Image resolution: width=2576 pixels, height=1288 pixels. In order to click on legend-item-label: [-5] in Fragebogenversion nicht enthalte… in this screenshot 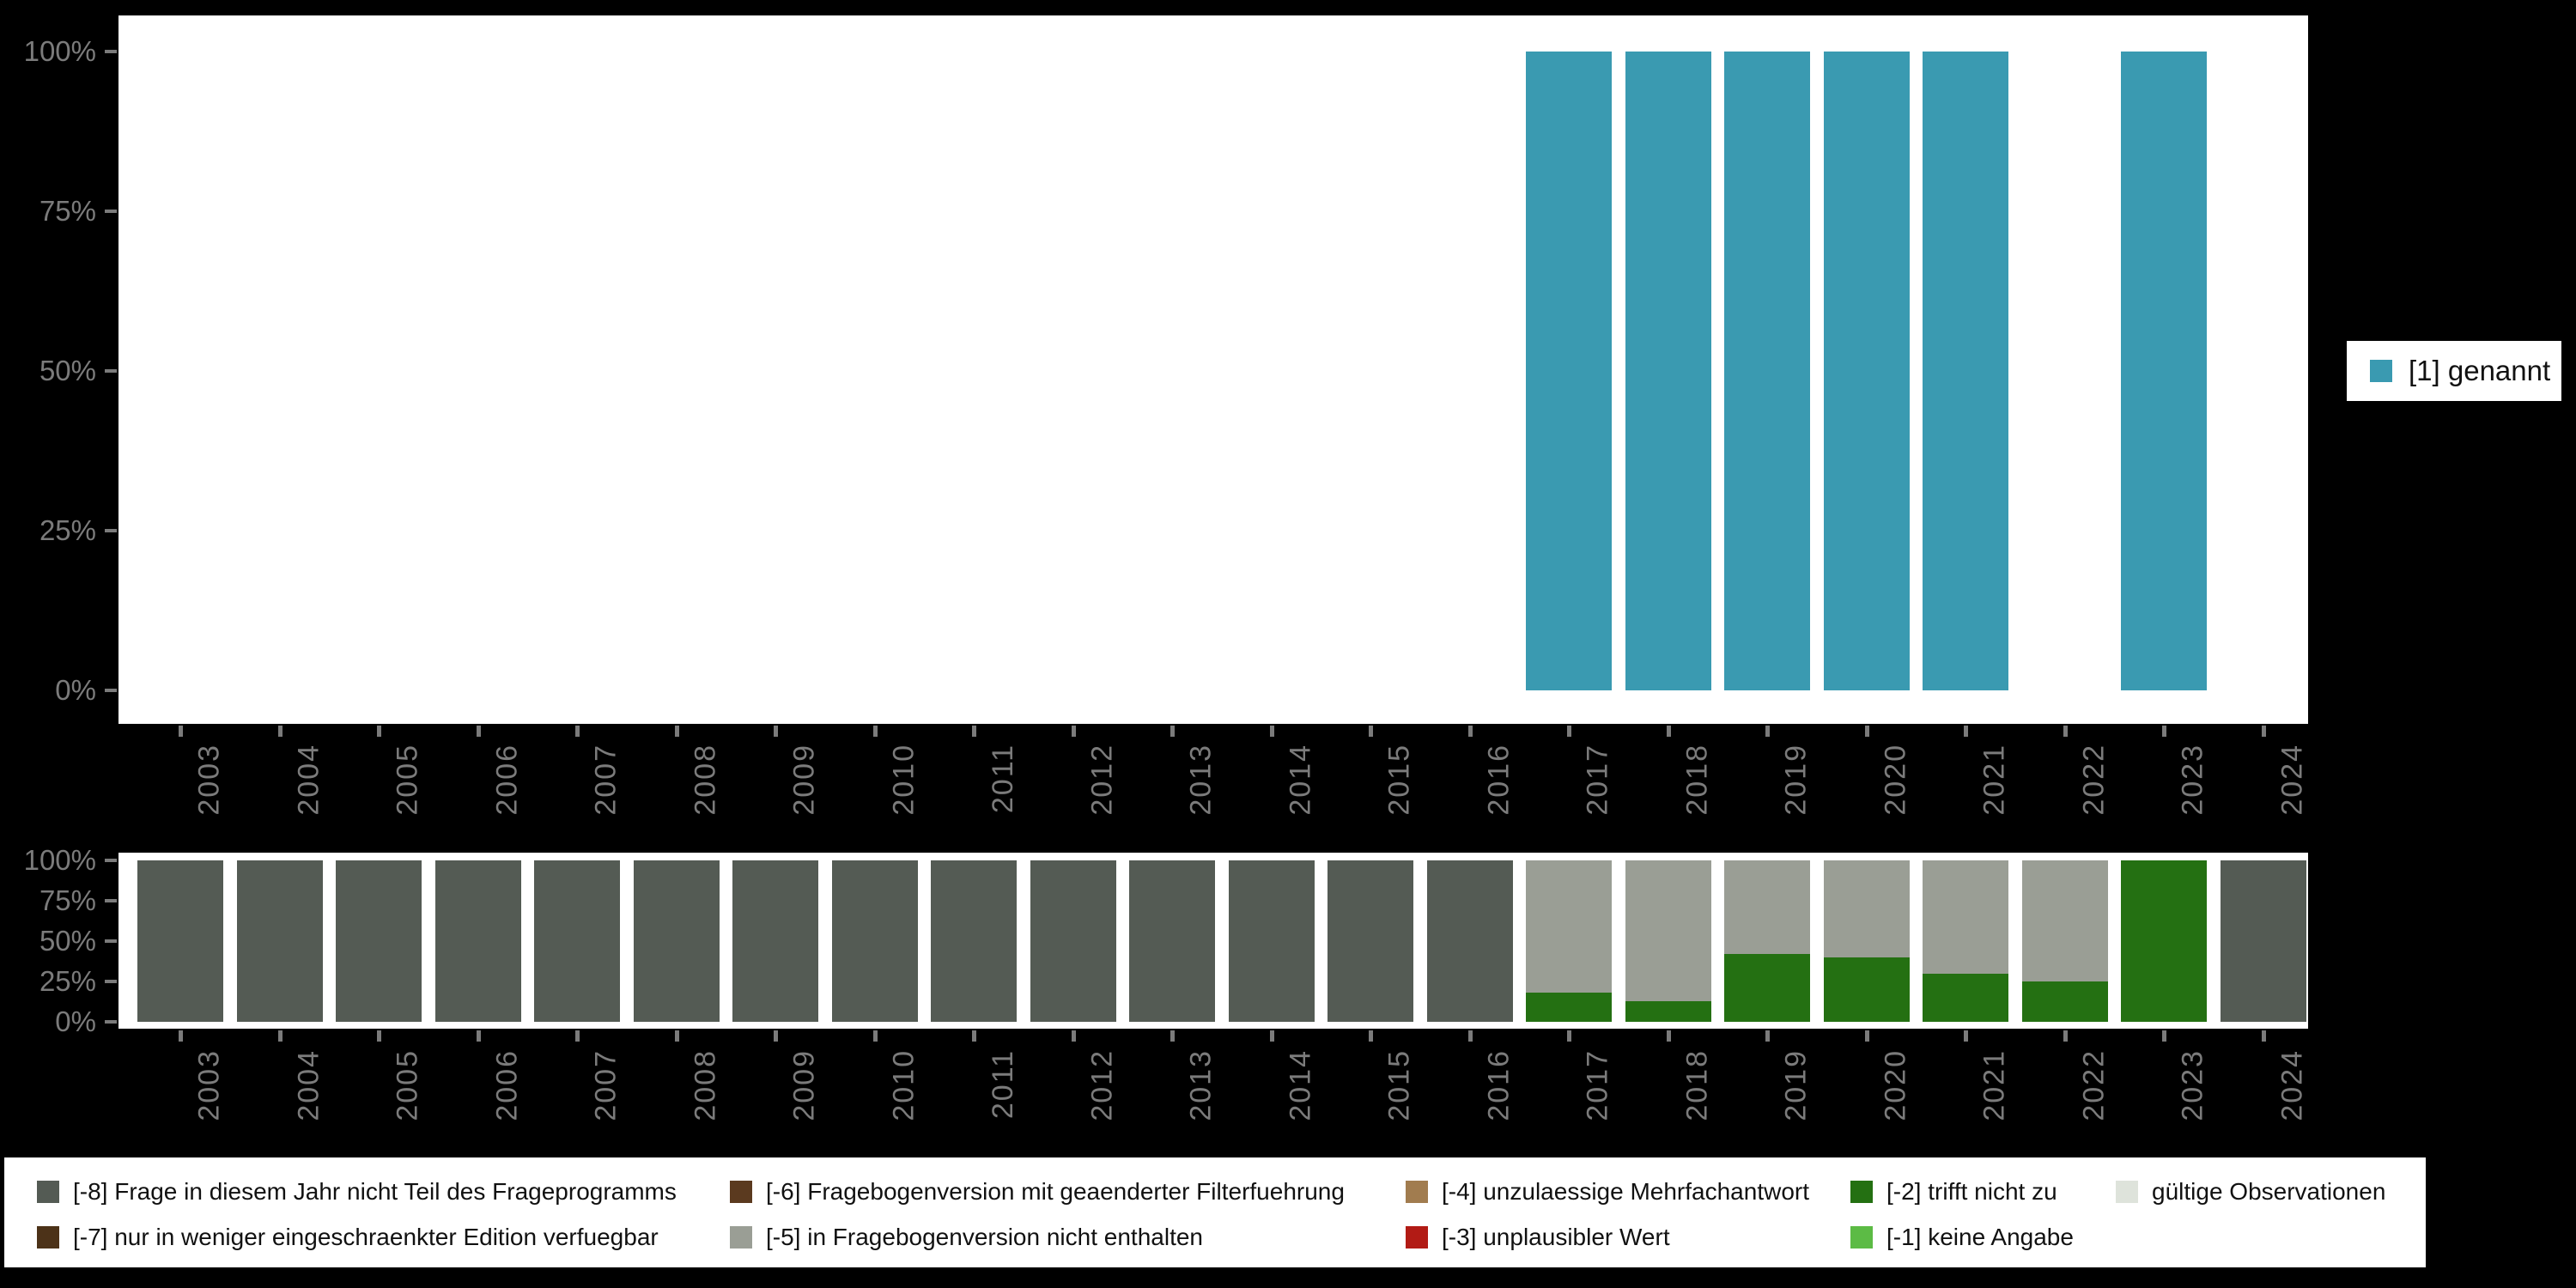, I will do `click(984, 1237)`.